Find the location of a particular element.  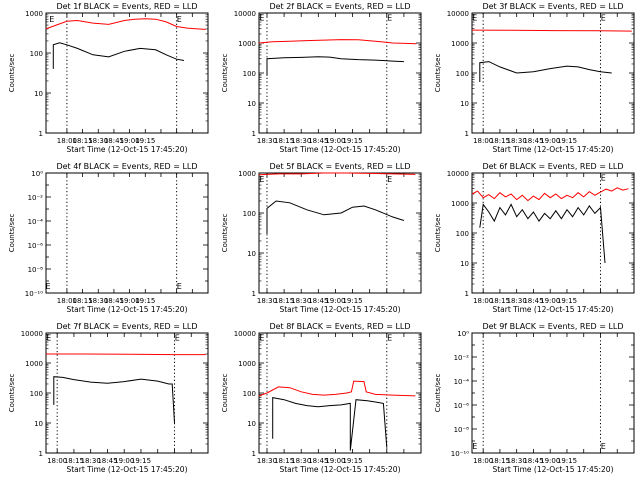

y-tick-label: 10⁻² is located at coordinates (36, 198).